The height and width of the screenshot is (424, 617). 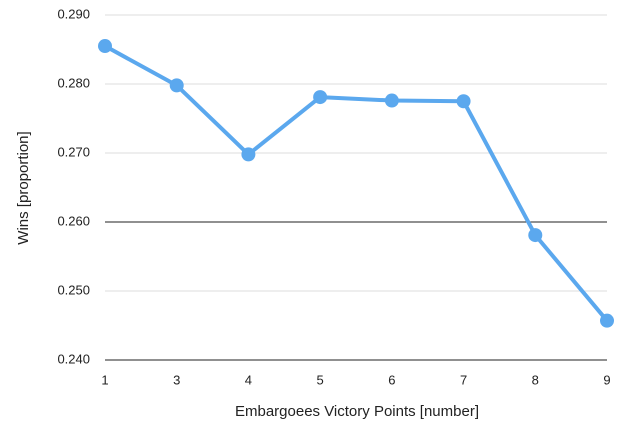 What do you see at coordinates (73, 220) in the screenshot?
I see `y-tick-label: 0.260` at bounding box center [73, 220].